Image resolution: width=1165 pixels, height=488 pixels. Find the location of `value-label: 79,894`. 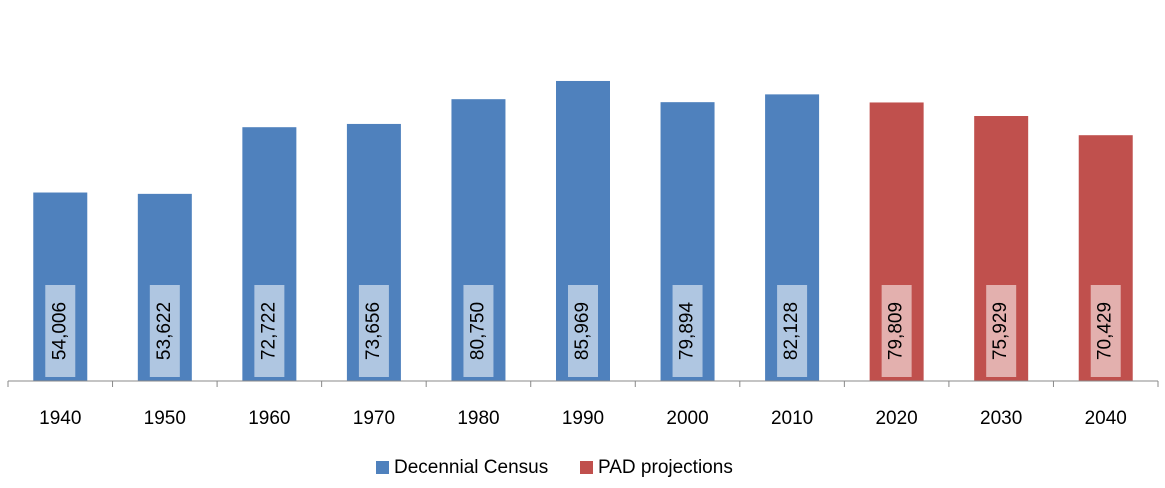

value-label: 79,894 is located at coordinates (687, 331).